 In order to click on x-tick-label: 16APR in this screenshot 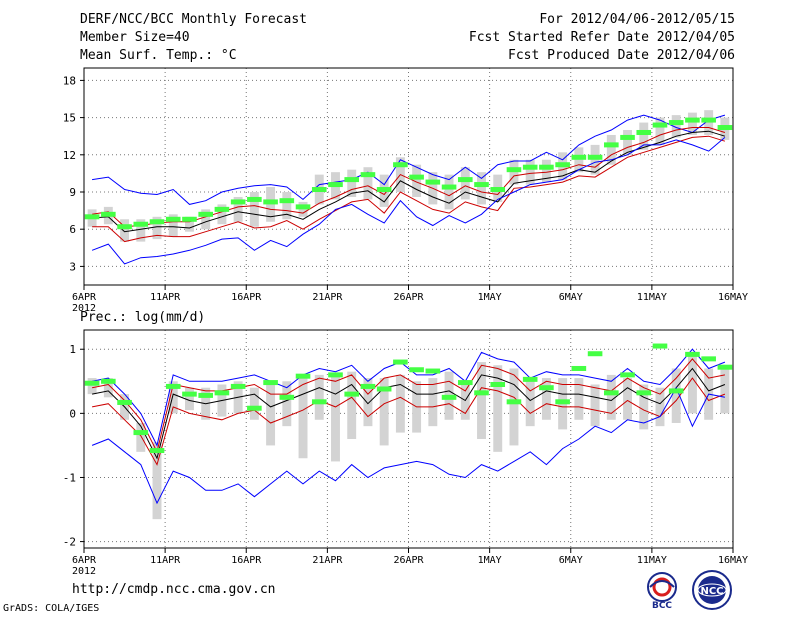, I will do `click(246, 297)`.